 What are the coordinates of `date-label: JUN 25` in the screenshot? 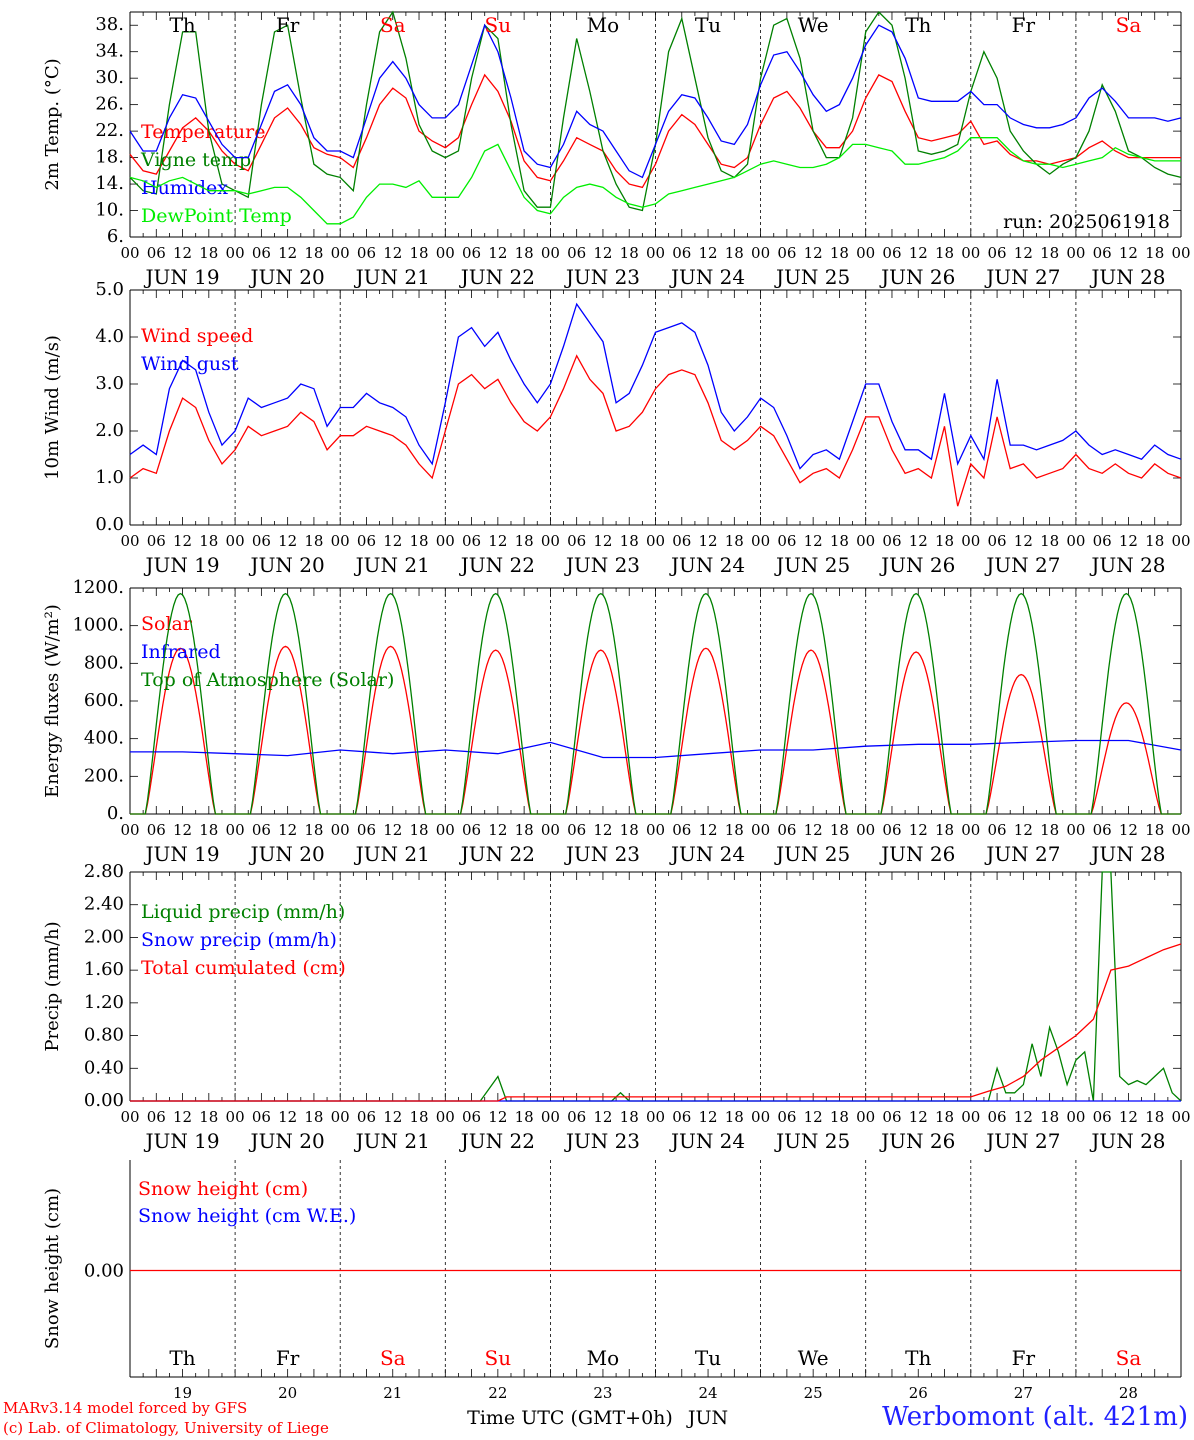 It's located at (812, 854).